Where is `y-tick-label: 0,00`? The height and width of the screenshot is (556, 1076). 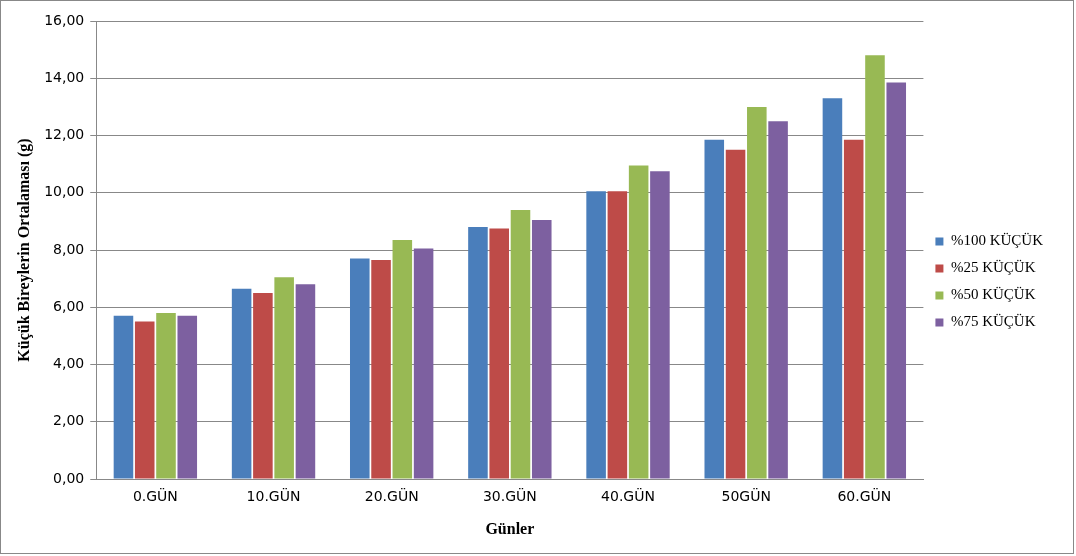 y-tick-label: 0,00 is located at coordinates (69, 477).